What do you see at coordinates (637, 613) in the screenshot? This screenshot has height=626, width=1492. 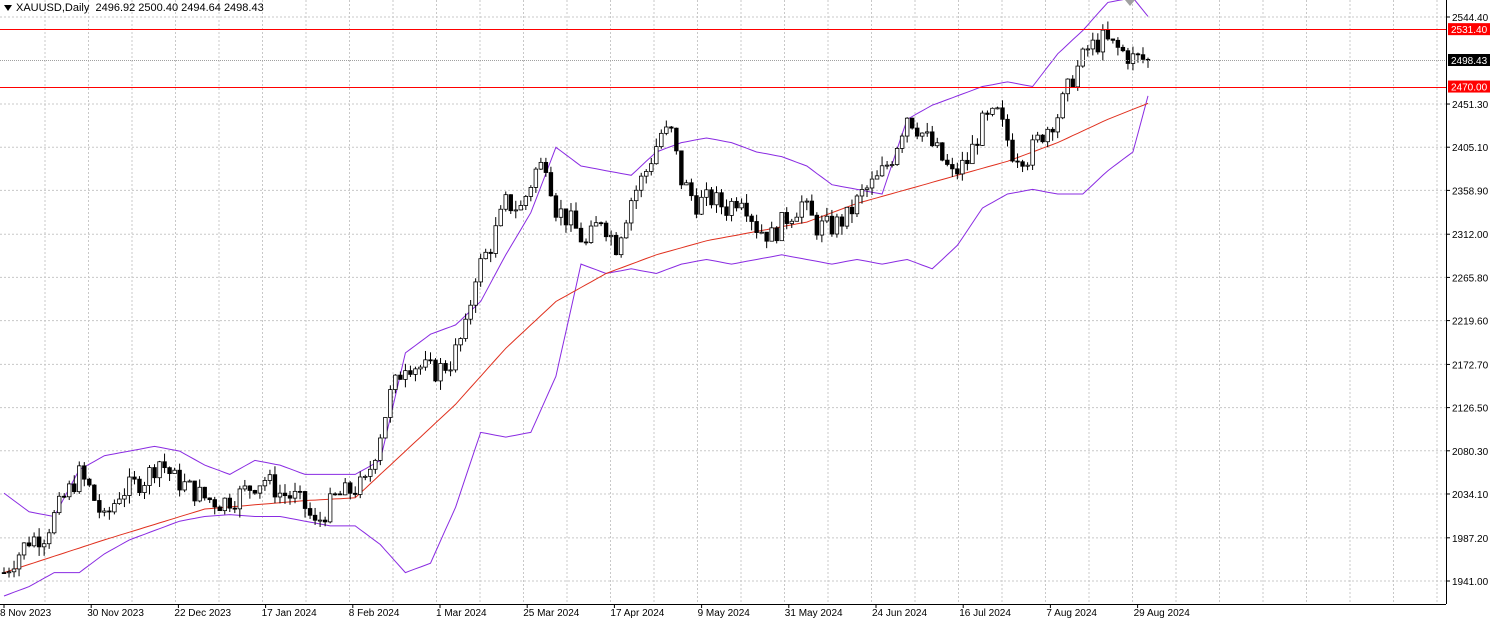 I see `x-tick-label: 17 Apr 2024` at bounding box center [637, 613].